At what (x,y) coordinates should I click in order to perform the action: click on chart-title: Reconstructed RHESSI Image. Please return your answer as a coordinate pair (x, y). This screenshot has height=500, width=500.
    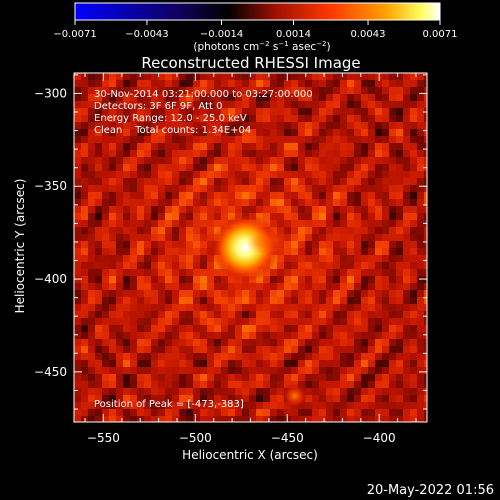
    Looking at the image, I should click on (250, 63).